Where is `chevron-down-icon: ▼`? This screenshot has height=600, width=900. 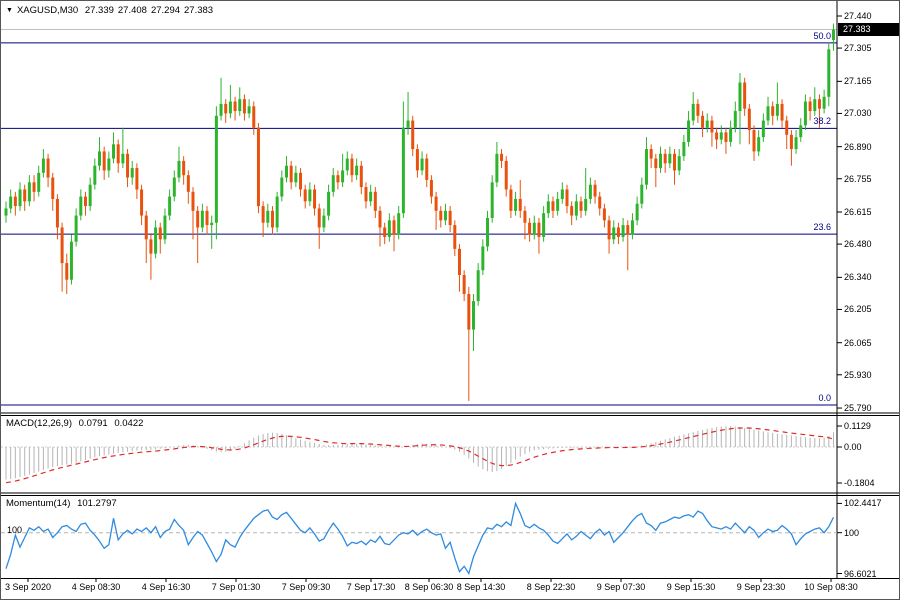
chevron-down-icon: ▼ is located at coordinates (9, 10).